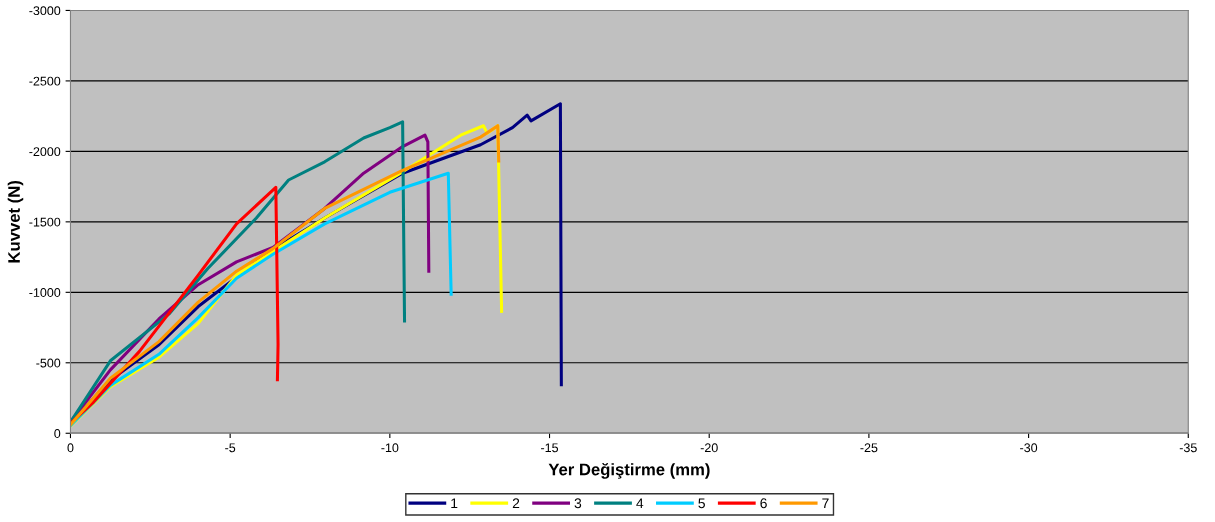  What do you see at coordinates (45, 152) in the screenshot?
I see `y-tick-label: -2000` at bounding box center [45, 152].